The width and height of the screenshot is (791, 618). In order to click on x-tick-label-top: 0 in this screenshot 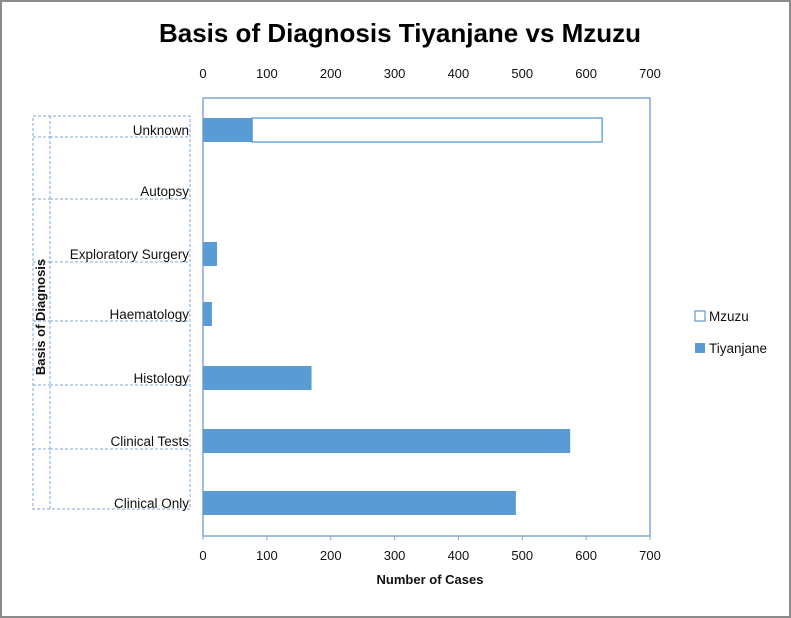, I will do `click(202, 73)`.